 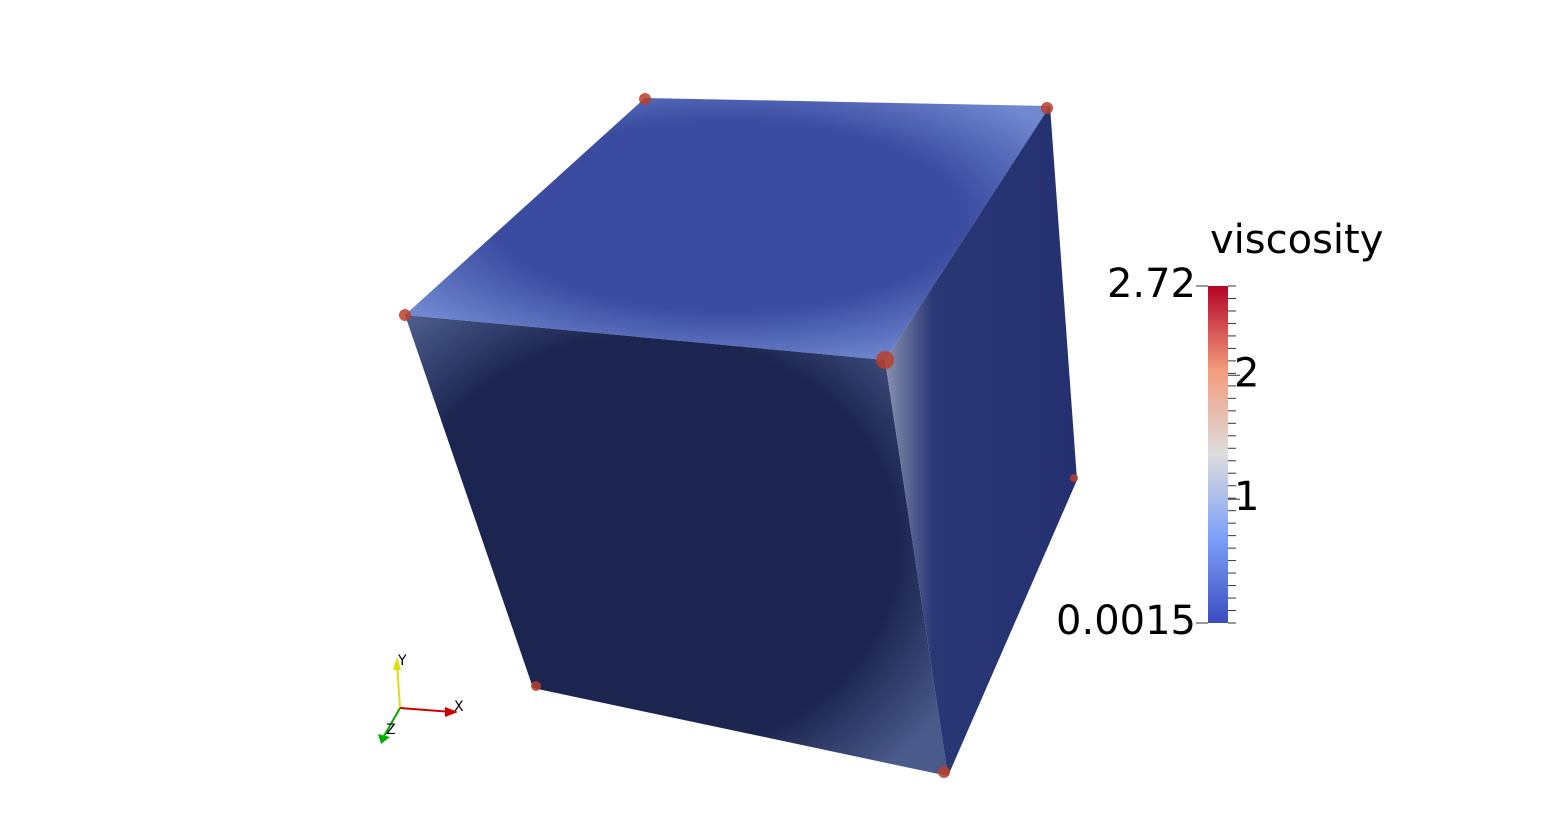 What do you see at coordinates (1246, 497) in the screenshot?
I see `tick-label: 1` at bounding box center [1246, 497].